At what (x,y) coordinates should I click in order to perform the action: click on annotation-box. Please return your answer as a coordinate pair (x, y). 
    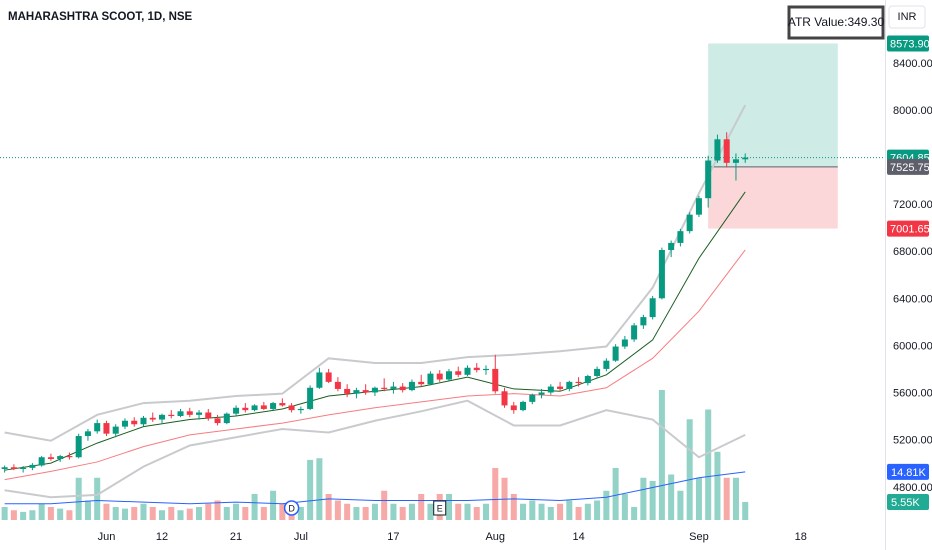
    Looking at the image, I should click on (836, 22).